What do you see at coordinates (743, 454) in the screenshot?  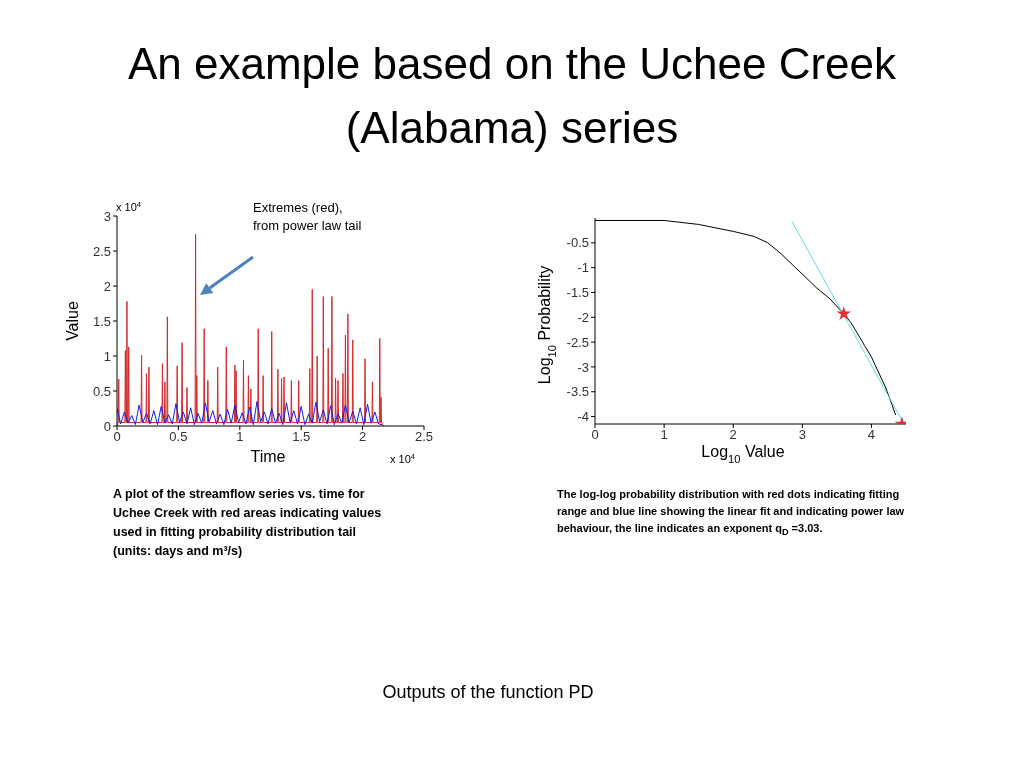 I see `x-axis-title: Log$_{10}$ Value` at bounding box center [743, 454].